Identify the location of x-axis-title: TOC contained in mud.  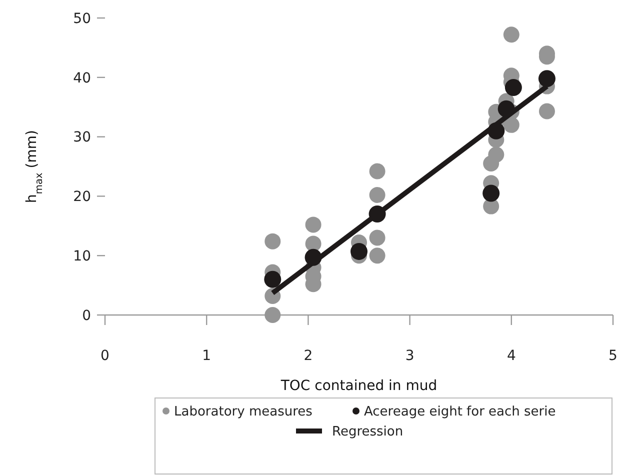
(359, 386).